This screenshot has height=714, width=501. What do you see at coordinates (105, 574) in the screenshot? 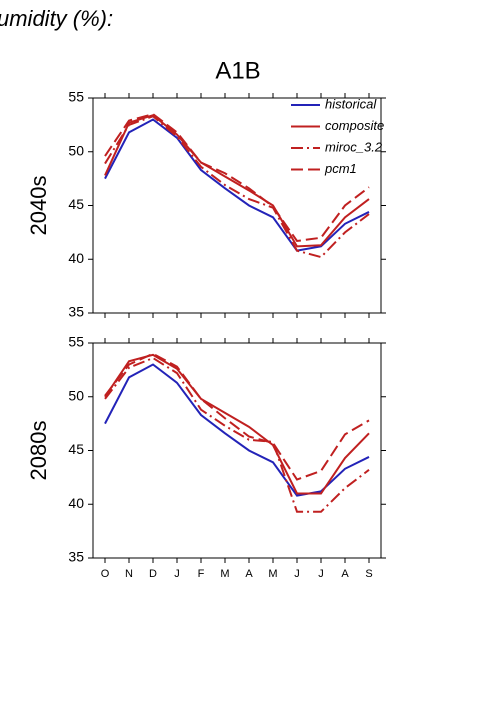
I see `x-tick-label: O` at bounding box center [105, 574].